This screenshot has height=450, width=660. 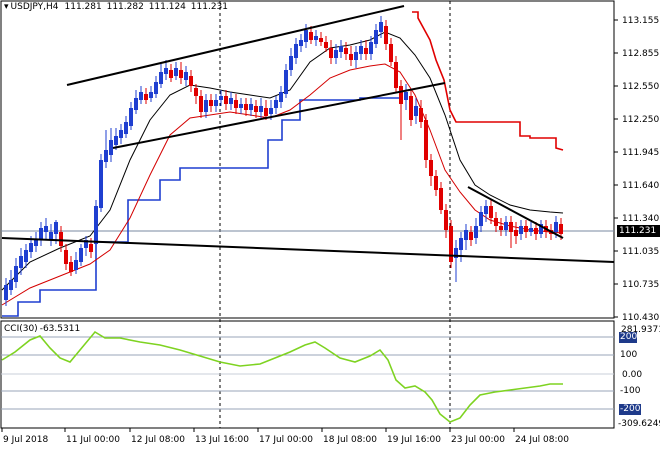 I want to click on cci-axis-labels: 281.9371 0.00 -309.6249, so click(x=639, y=377).